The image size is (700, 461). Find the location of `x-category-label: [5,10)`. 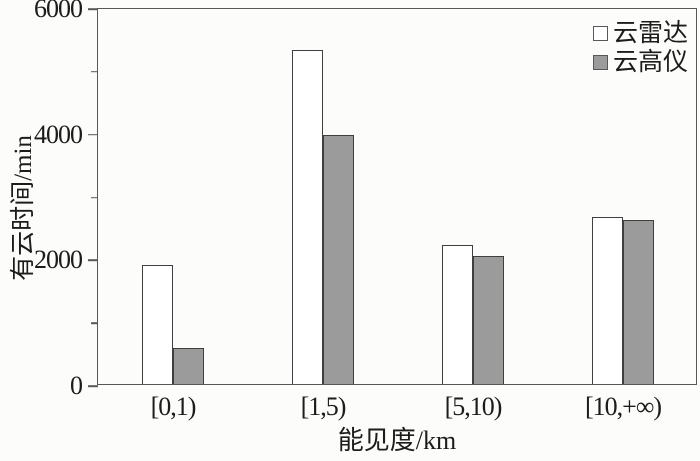

x-category-label: [5,10) is located at coordinates (473, 406).